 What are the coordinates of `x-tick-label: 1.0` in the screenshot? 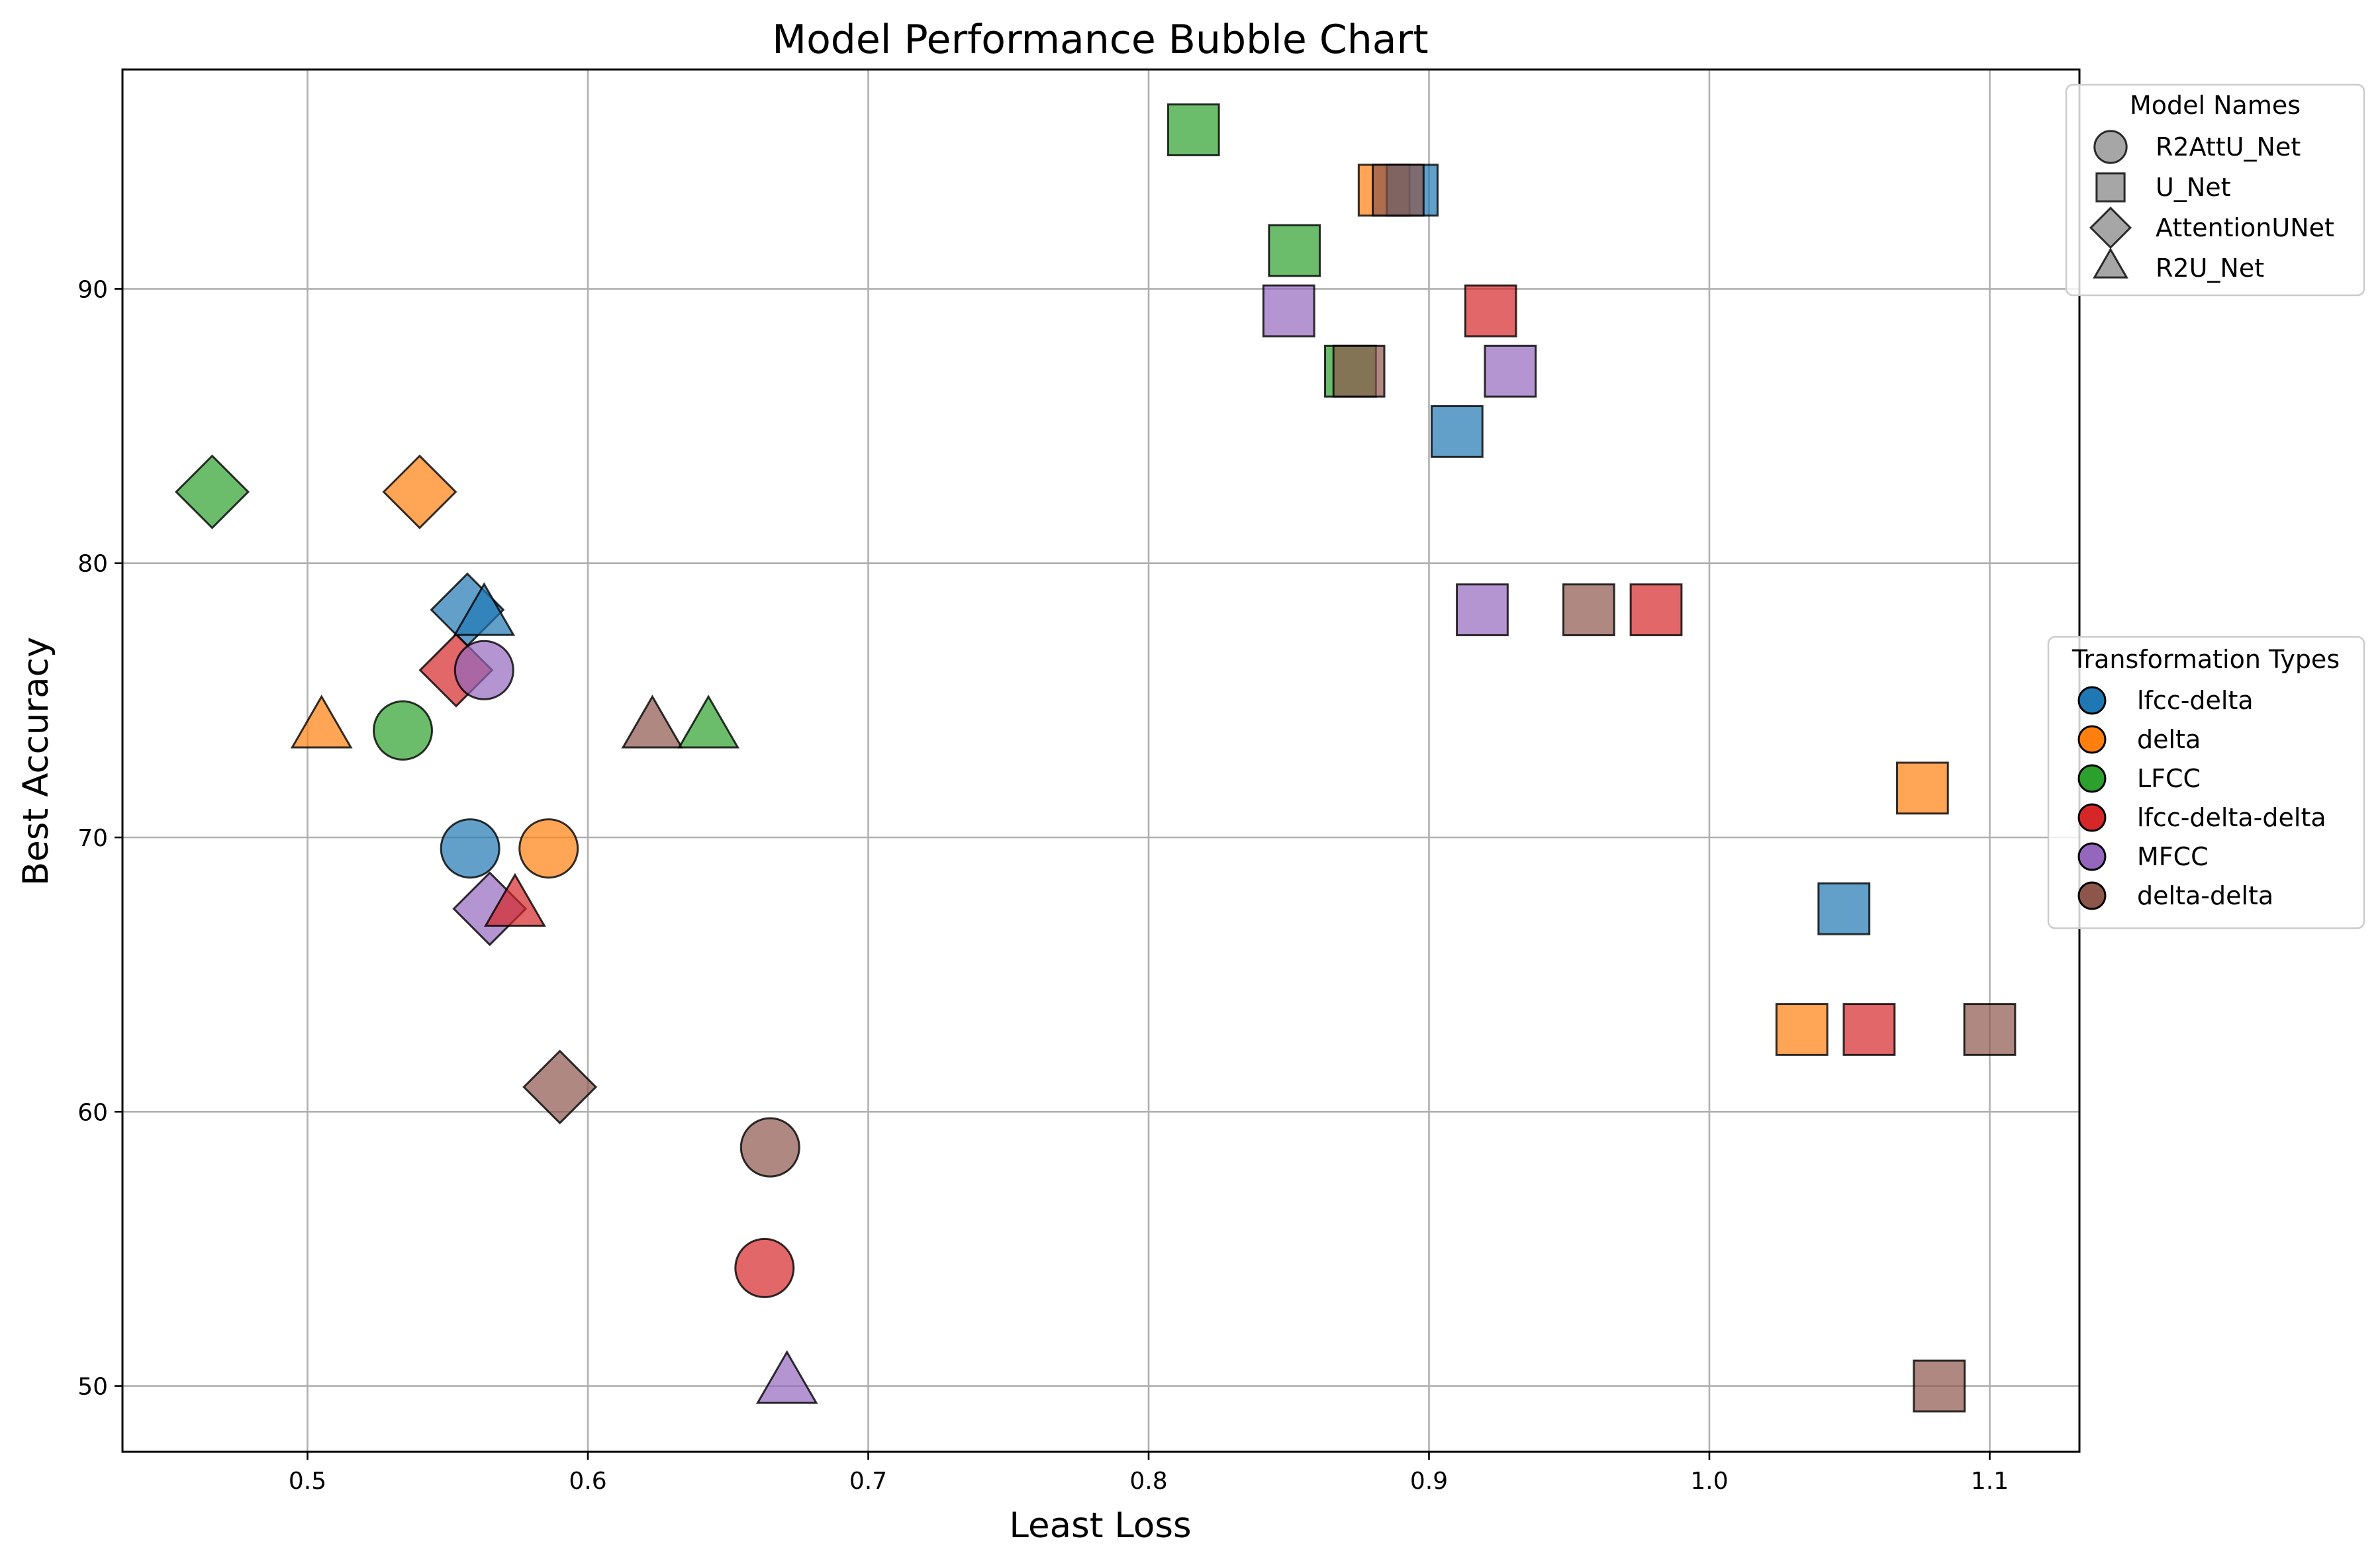 It's located at (1709, 1481).